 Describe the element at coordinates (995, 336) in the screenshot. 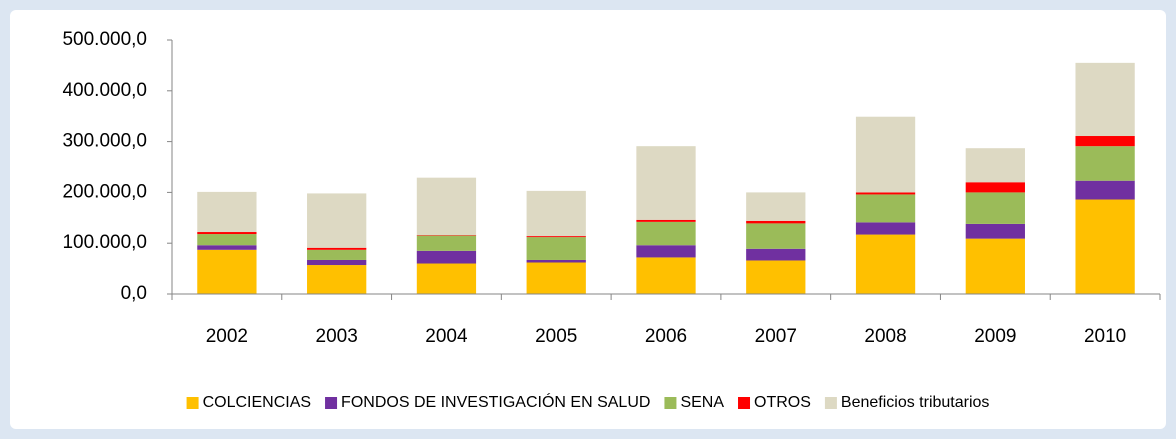

I see `x-tick-label: 2009` at that location.